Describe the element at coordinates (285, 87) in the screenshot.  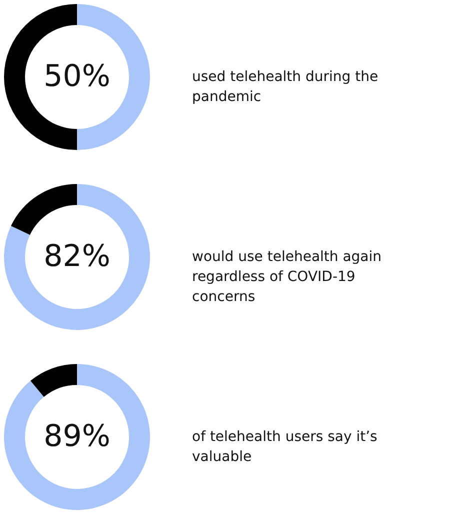
I see `text: used telehealth during the pandemic` at that location.